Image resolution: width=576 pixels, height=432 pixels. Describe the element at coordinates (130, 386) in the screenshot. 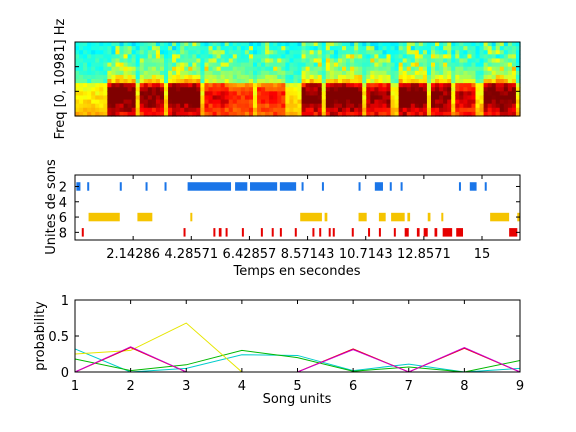

I see `probability-xtick-label: 2` at that location.